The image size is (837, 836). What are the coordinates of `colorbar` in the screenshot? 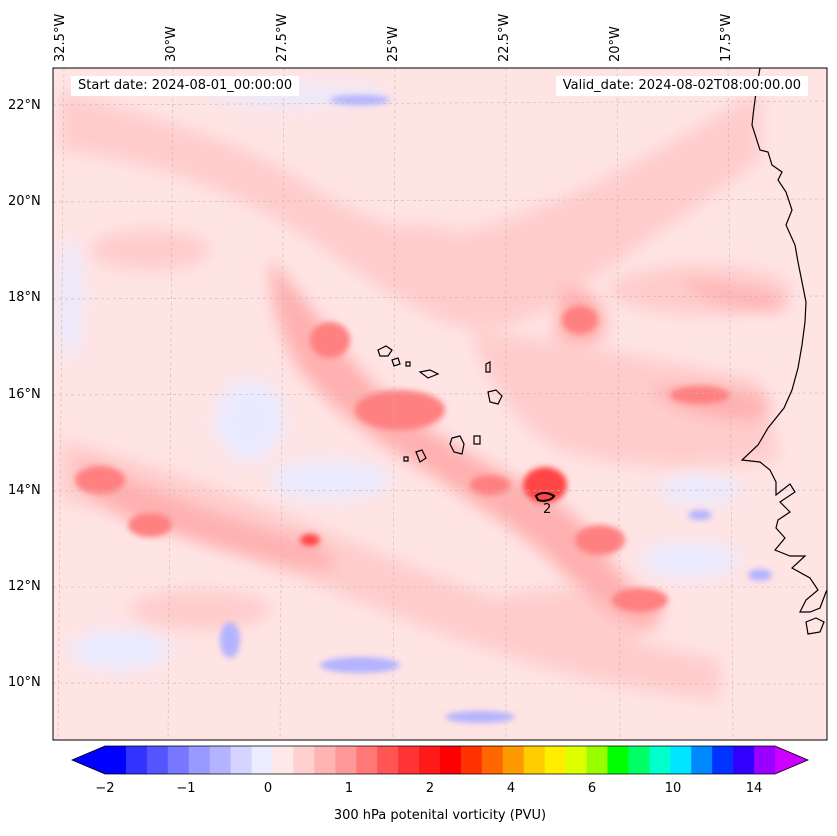 It's located at (440, 760).